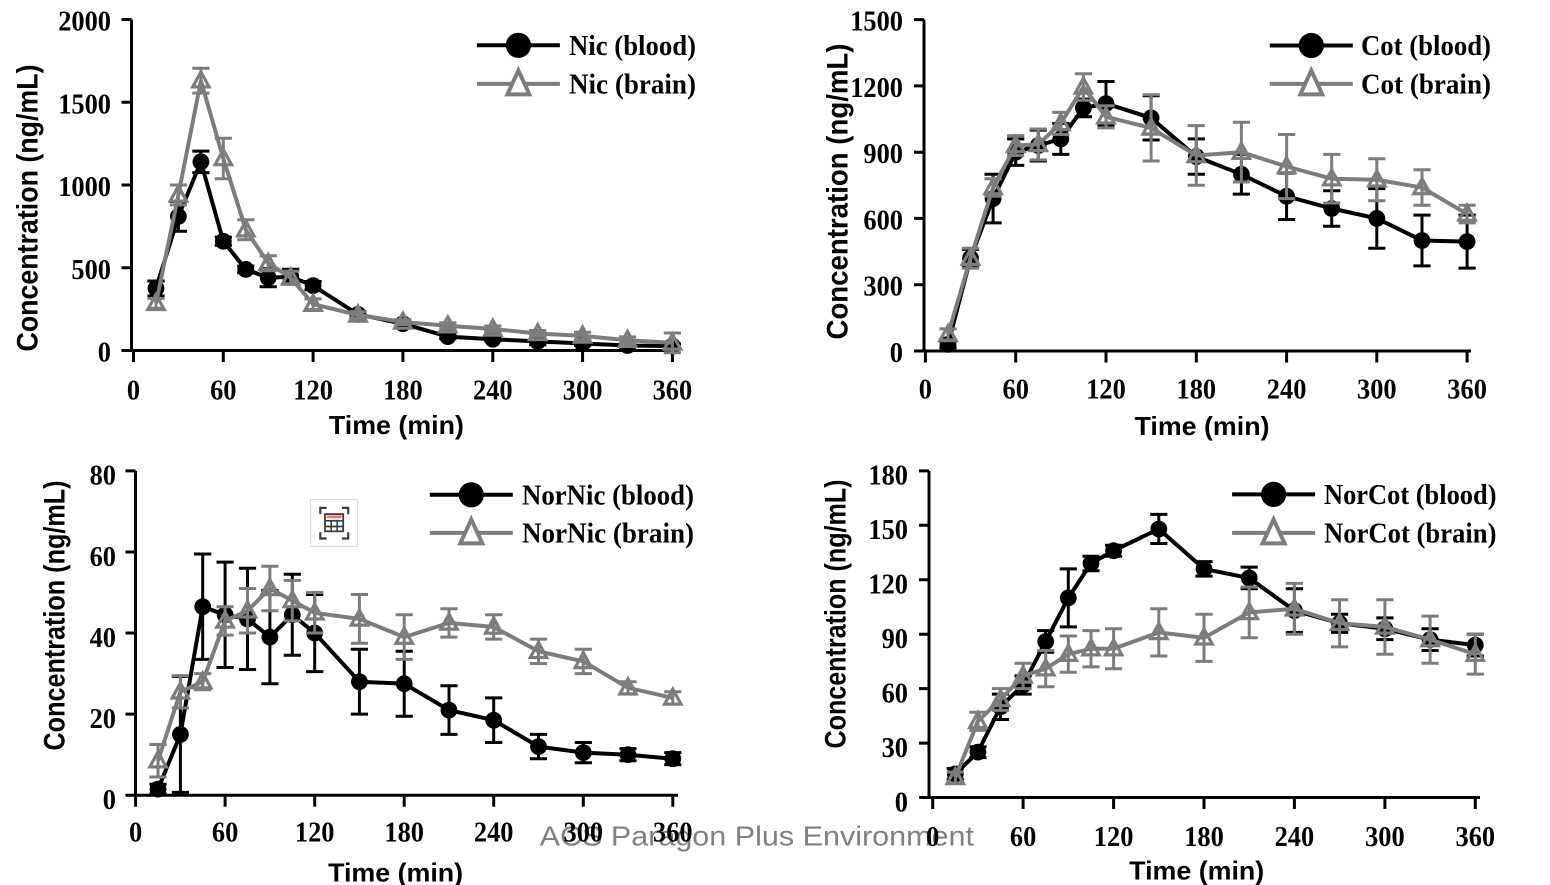 Image resolution: width=1550 pixels, height=885 pixels. What do you see at coordinates (103, 719) in the screenshot?
I see `svg-text: 20` at bounding box center [103, 719].